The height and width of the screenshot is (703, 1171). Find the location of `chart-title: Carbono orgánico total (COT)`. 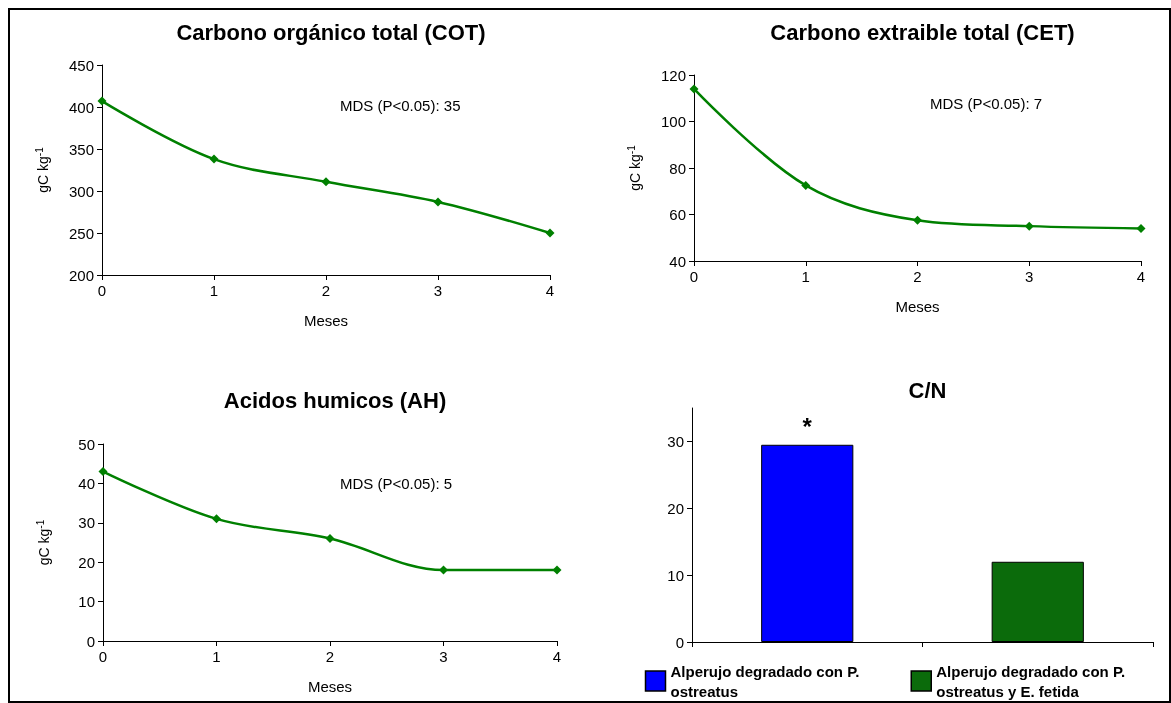

chart-title: Carbono orgánico total (COT) is located at coordinates (331, 32).